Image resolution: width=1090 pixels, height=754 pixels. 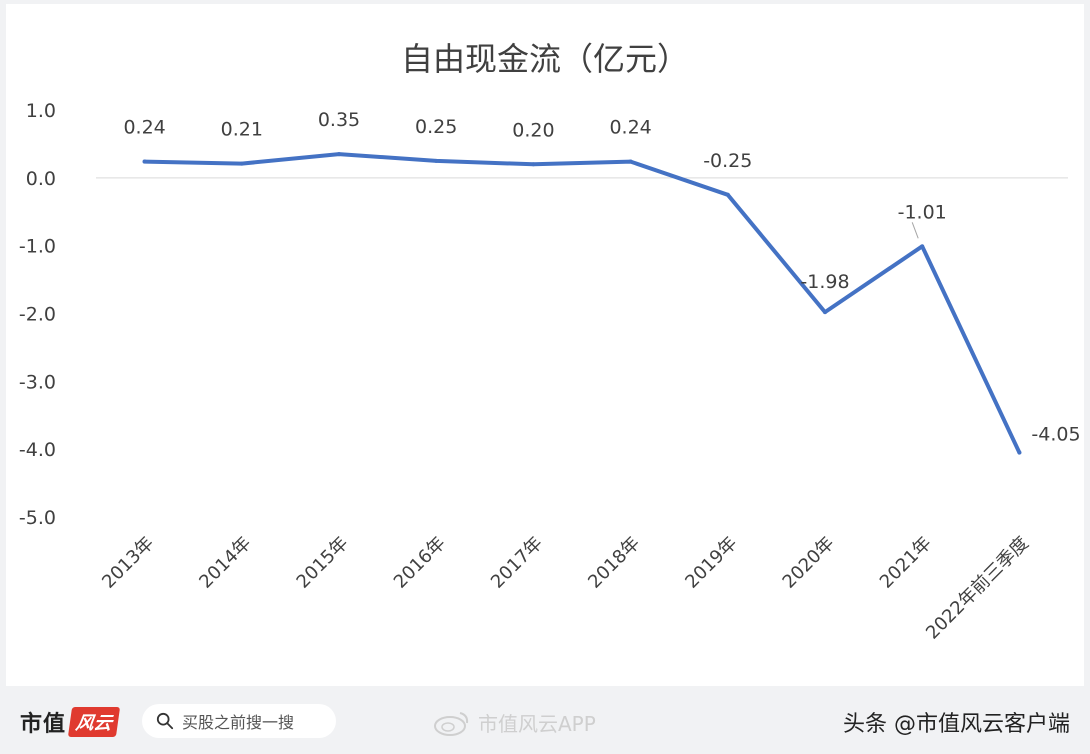 What do you see at coordinates (165, 721) in the screenshot?
I see `search-icon` at bounding box center [165, 721].